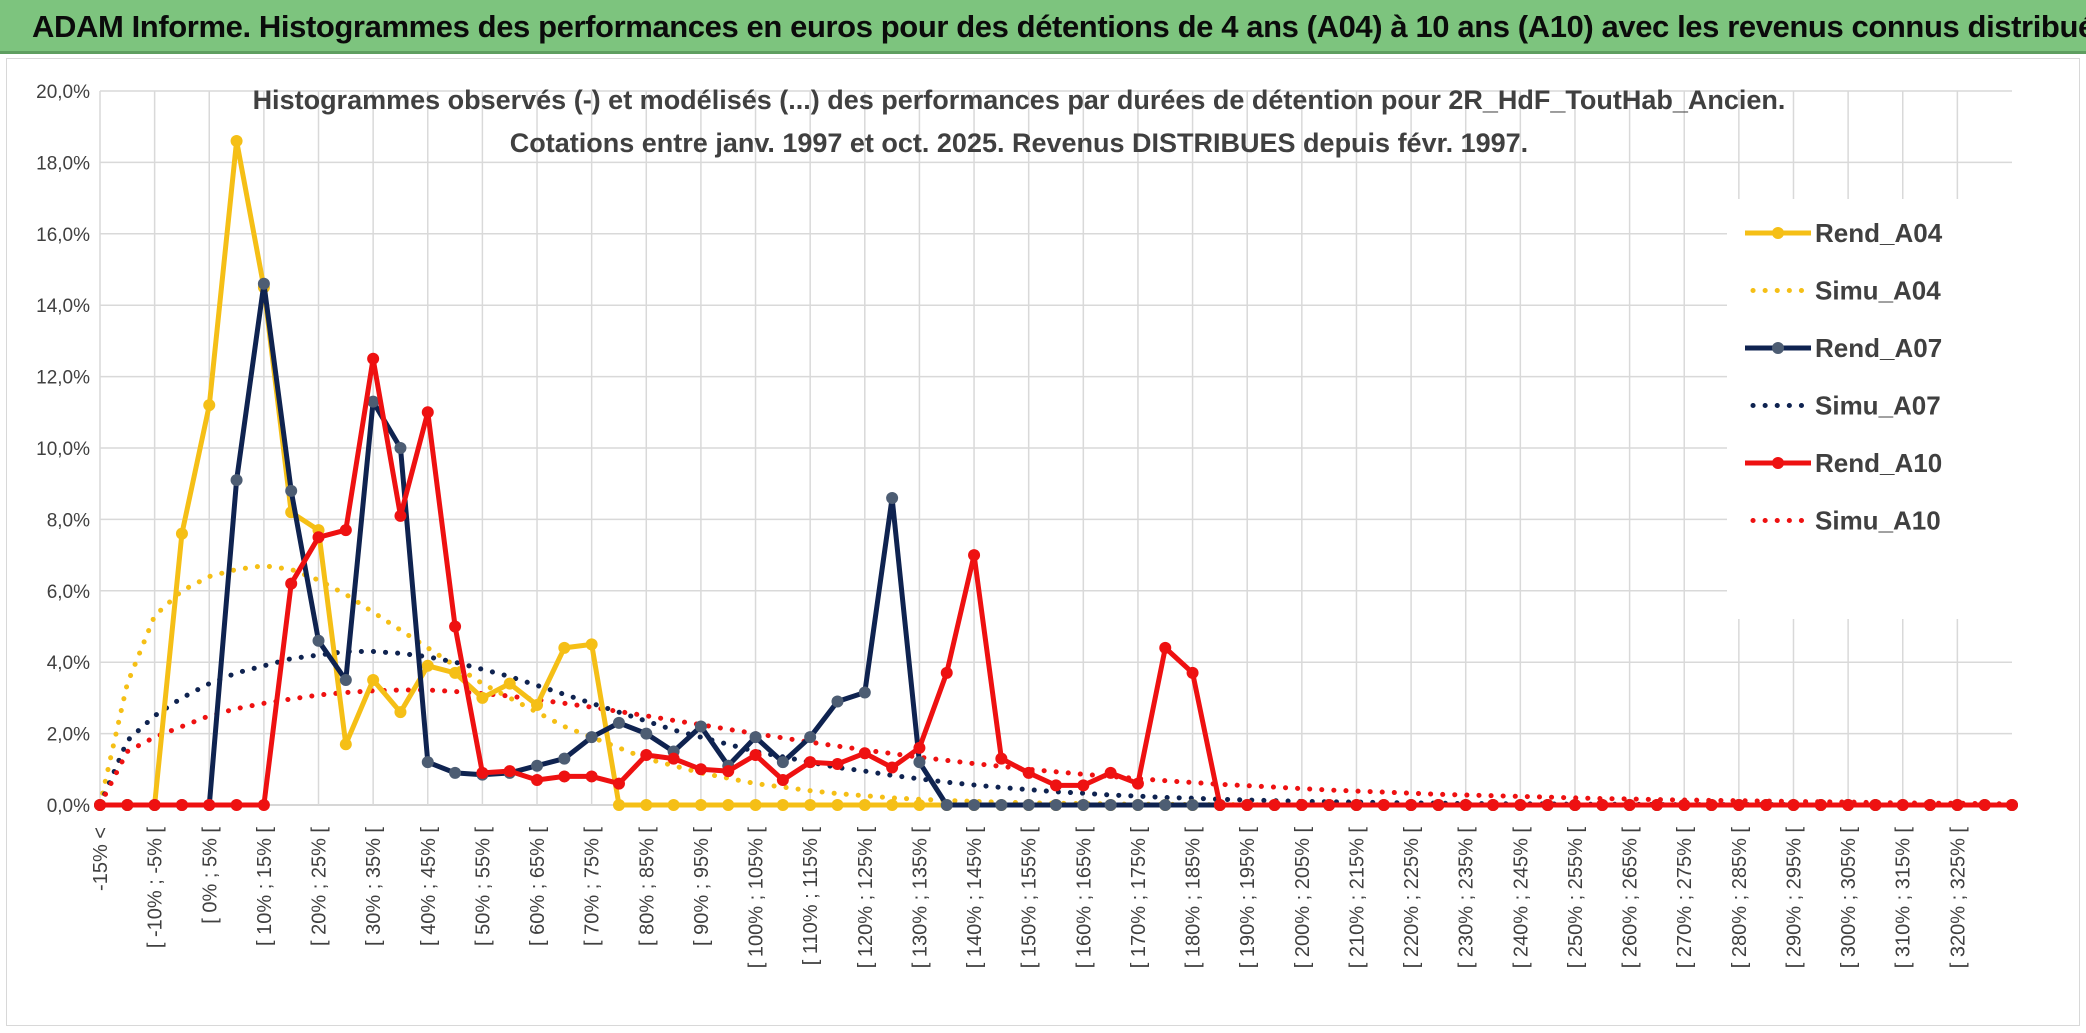  Describe the element at coordinates (1521, 898) in the screenshot. I see `x-tick-label: [ 240% ; 245% [` at that location.